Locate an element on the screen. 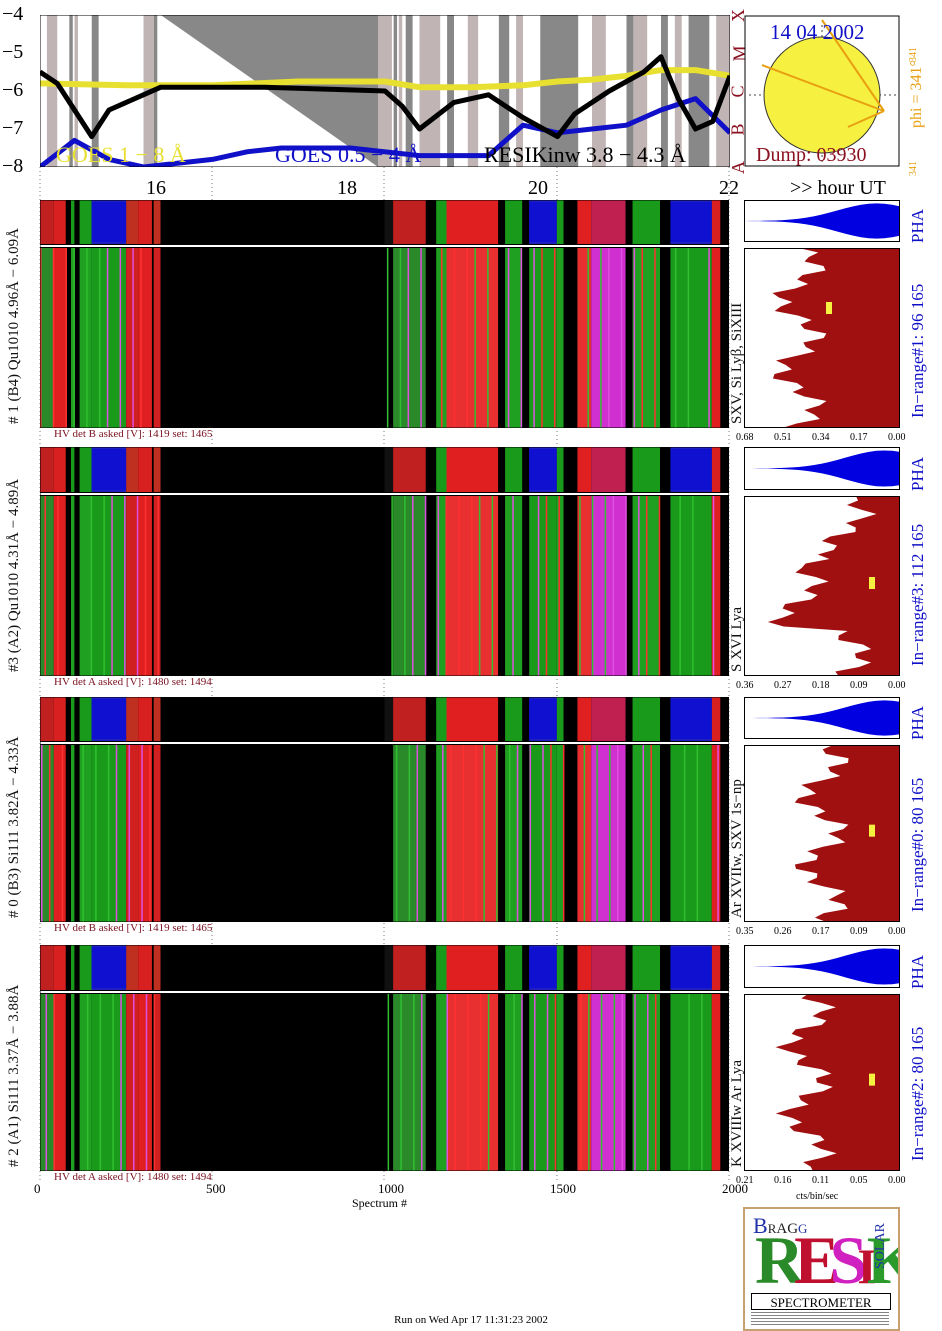  hour-tick: 20 is located at coordinates (538, 188).